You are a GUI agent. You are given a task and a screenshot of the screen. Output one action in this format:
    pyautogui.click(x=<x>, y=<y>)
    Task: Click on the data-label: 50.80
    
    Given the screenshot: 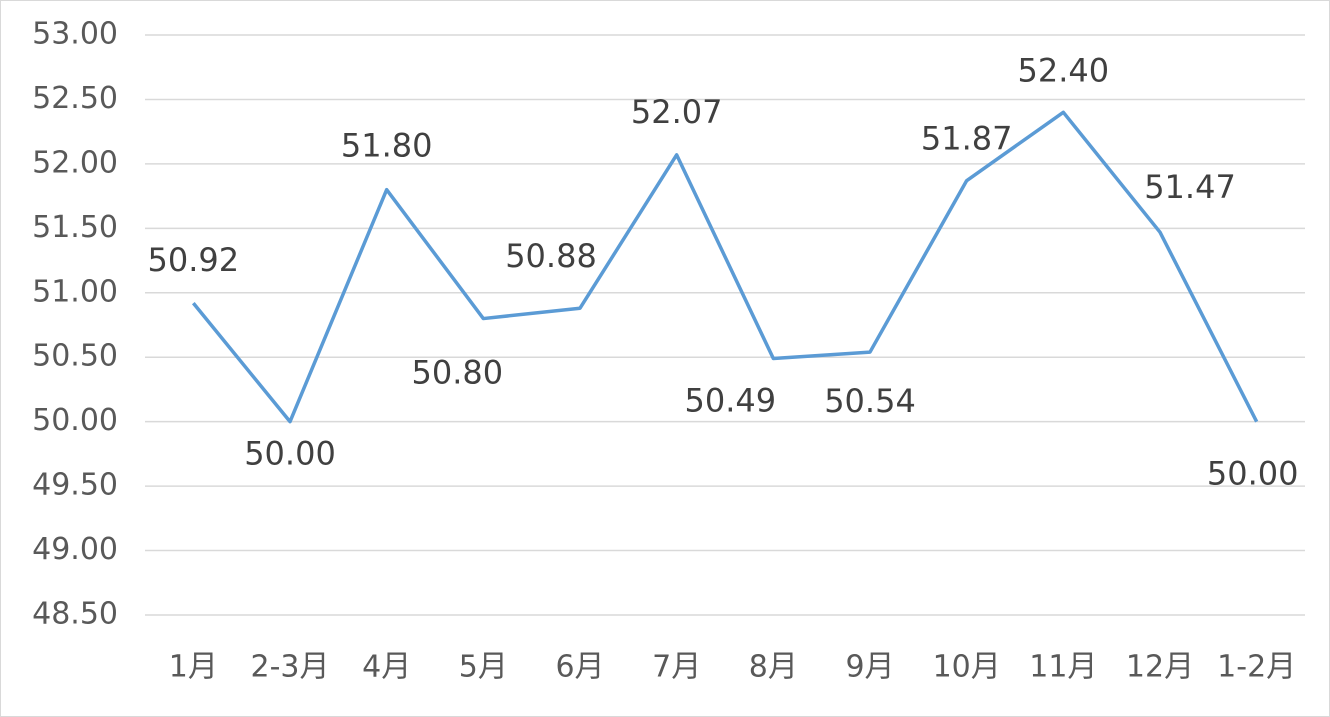 What is the action you would take?
    pyautogui.click(x=458, y=373)
    